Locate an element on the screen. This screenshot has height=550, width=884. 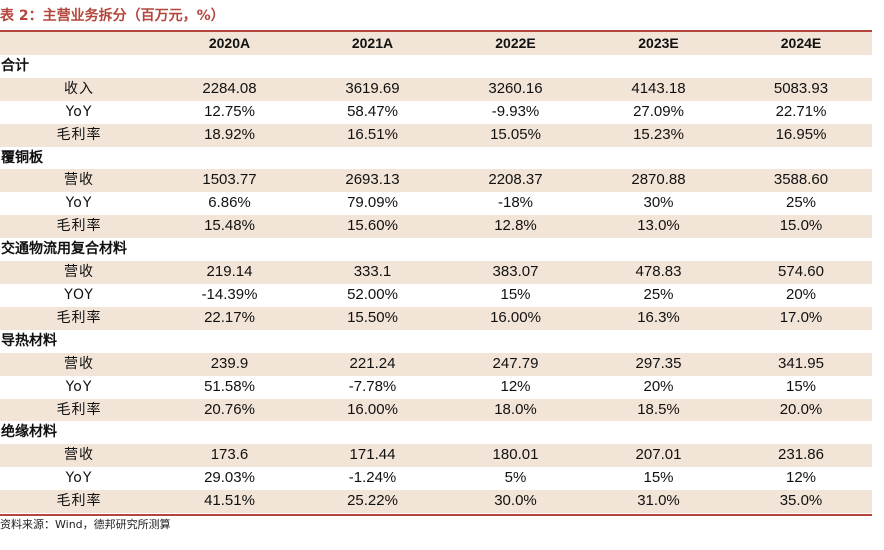
value-cell: 297.35 is located at coordinates (658, 364).